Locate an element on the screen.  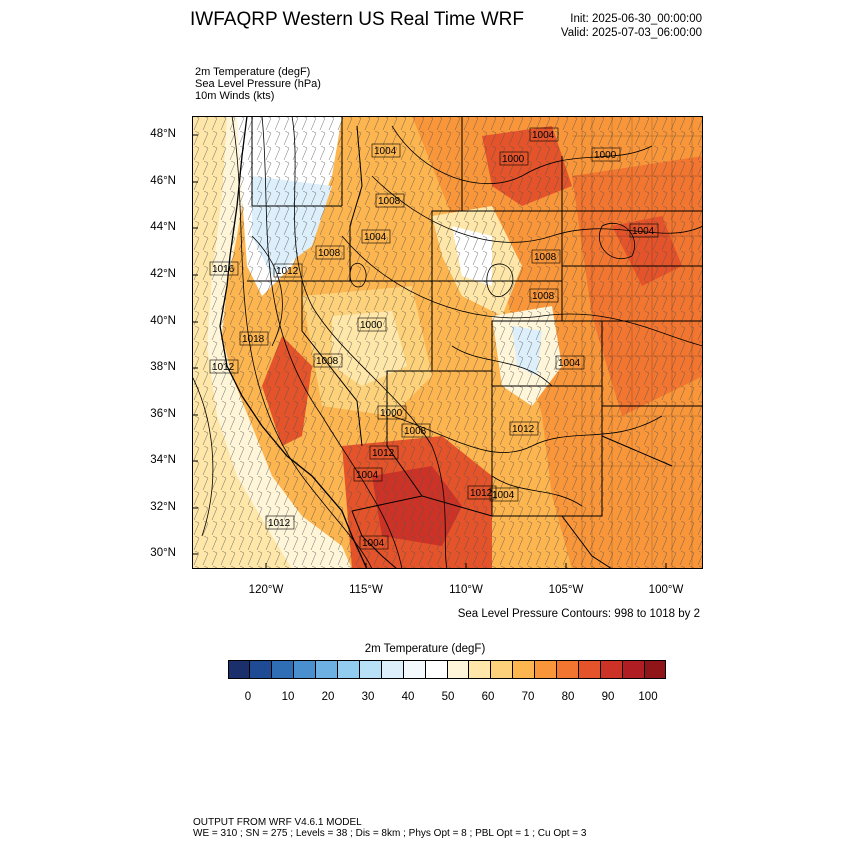
field-winds: 10m Winds (kts) is located at coordinates (235, 96).